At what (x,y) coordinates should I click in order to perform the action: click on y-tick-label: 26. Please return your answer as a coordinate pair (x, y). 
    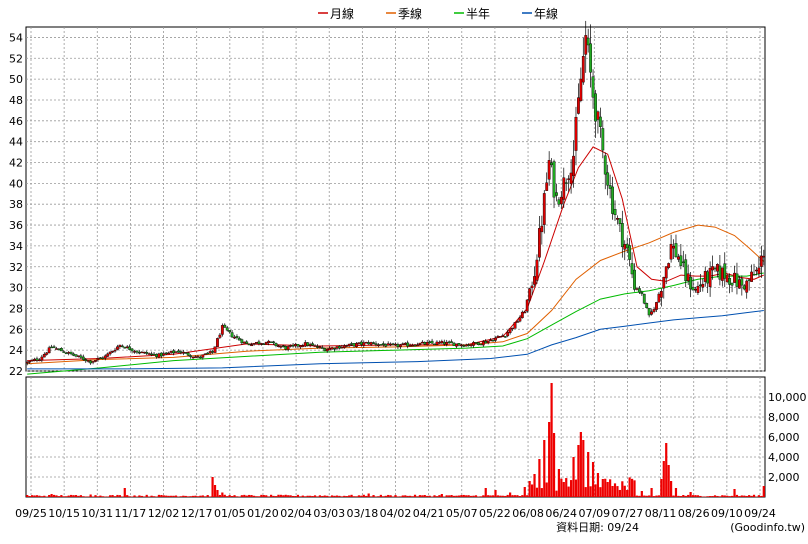
    Looking at the image, I should click on (16, 329).